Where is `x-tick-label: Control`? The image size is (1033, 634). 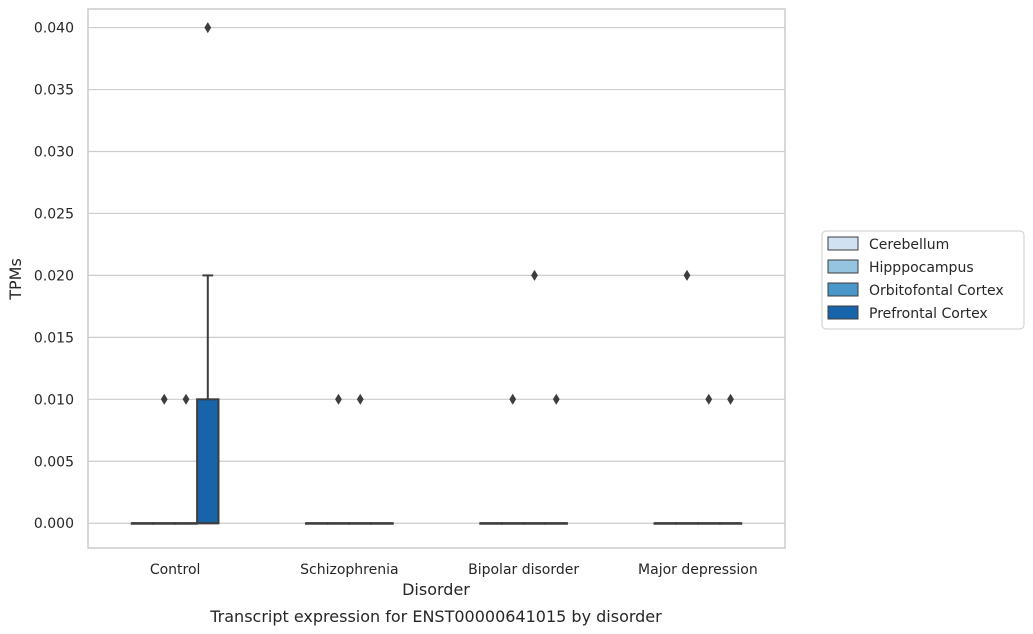 x-tick-label: Control is located at coordinates (175, 570).